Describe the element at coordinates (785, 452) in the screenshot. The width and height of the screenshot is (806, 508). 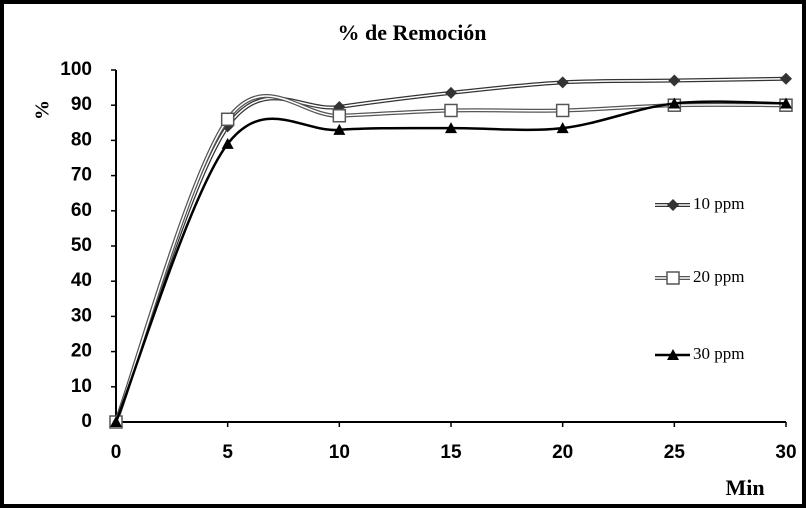
I see `x-tick-label: 30` at that location.